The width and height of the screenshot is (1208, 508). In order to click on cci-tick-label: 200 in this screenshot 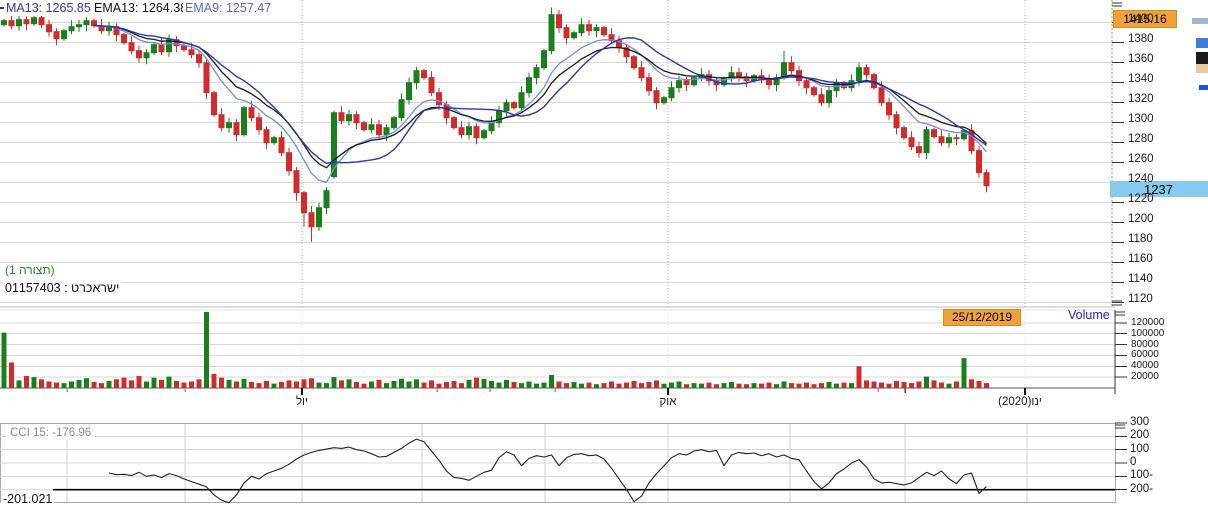, I will do `click(1140, 435)`.